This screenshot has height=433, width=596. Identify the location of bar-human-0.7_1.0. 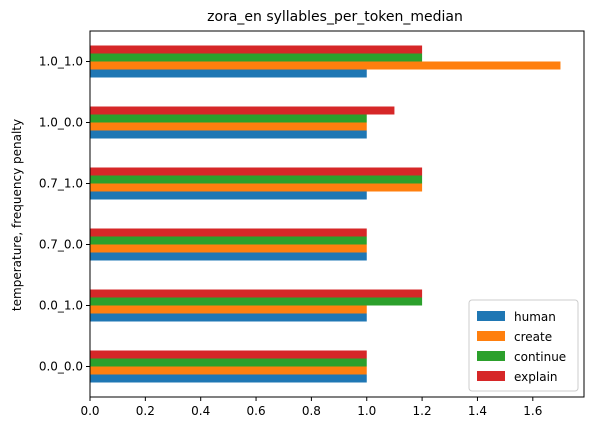
(228, 195).